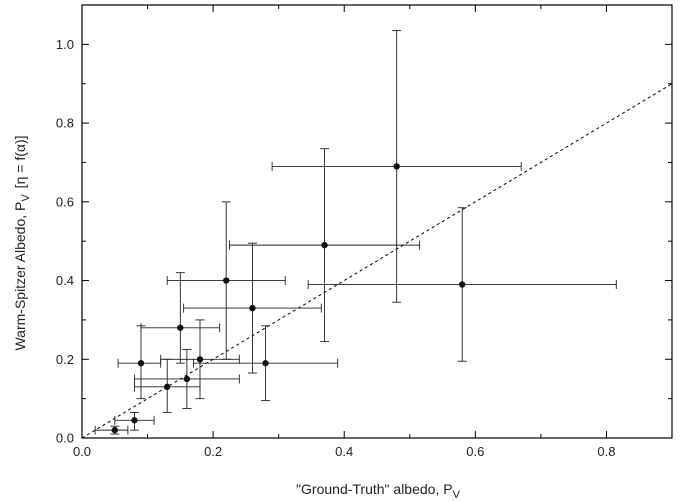  Describe the element at coordinates (65, 44) in the screenshot. I see `y-tick-label: 1.0` at that location.